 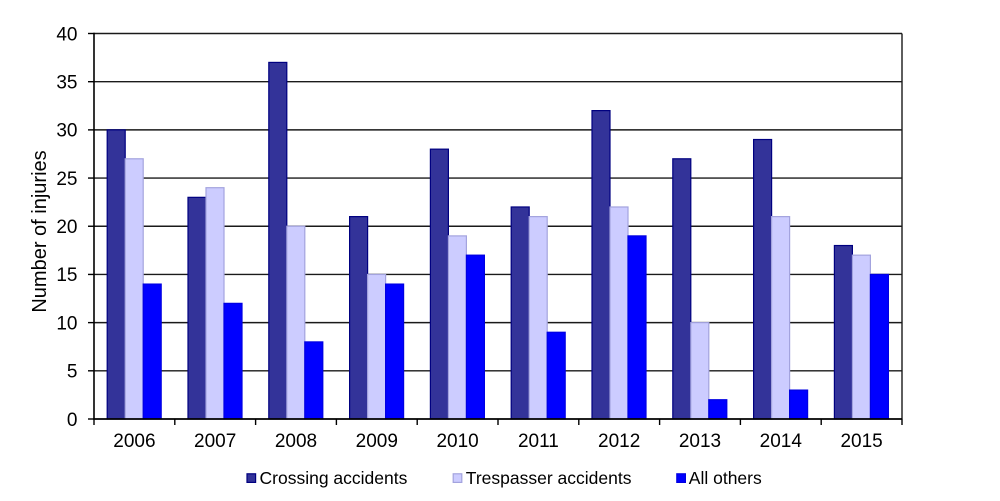 What do you see at coordinates (334, 478) in the screenshot?
I see `svg-text: Crossing accidents` at bounding box center [334, 478].